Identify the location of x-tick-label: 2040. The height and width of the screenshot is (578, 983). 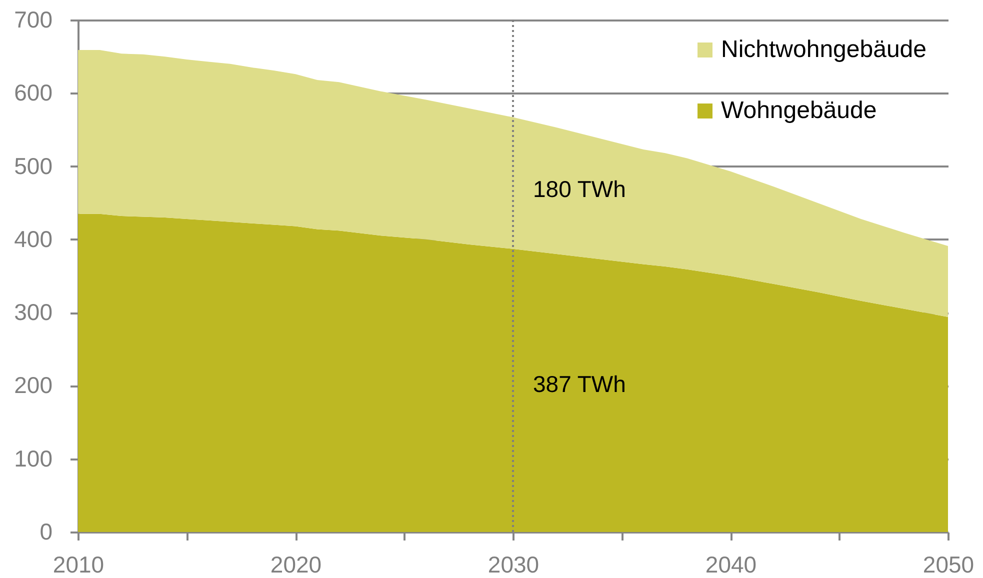
(731, 565).